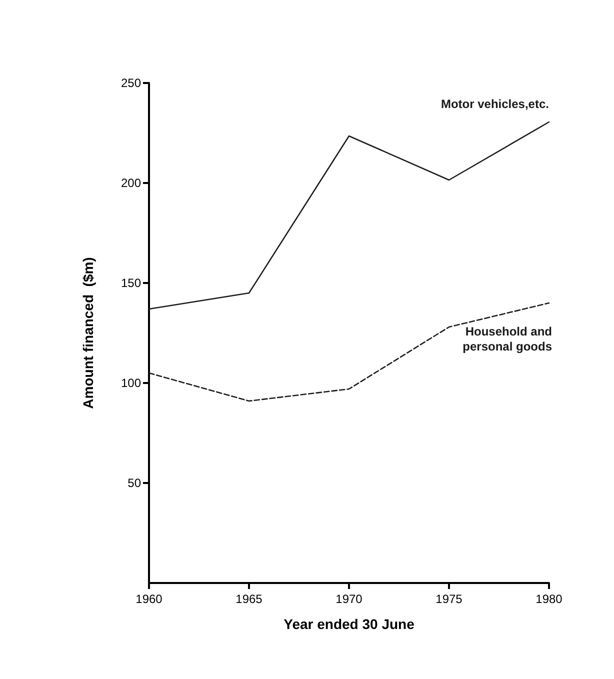 The width and height of the screenshot is (614, 679). Describe the element at coordinates (131, 183) in the screenshot. I see `y-tick-label: 200` at that location.